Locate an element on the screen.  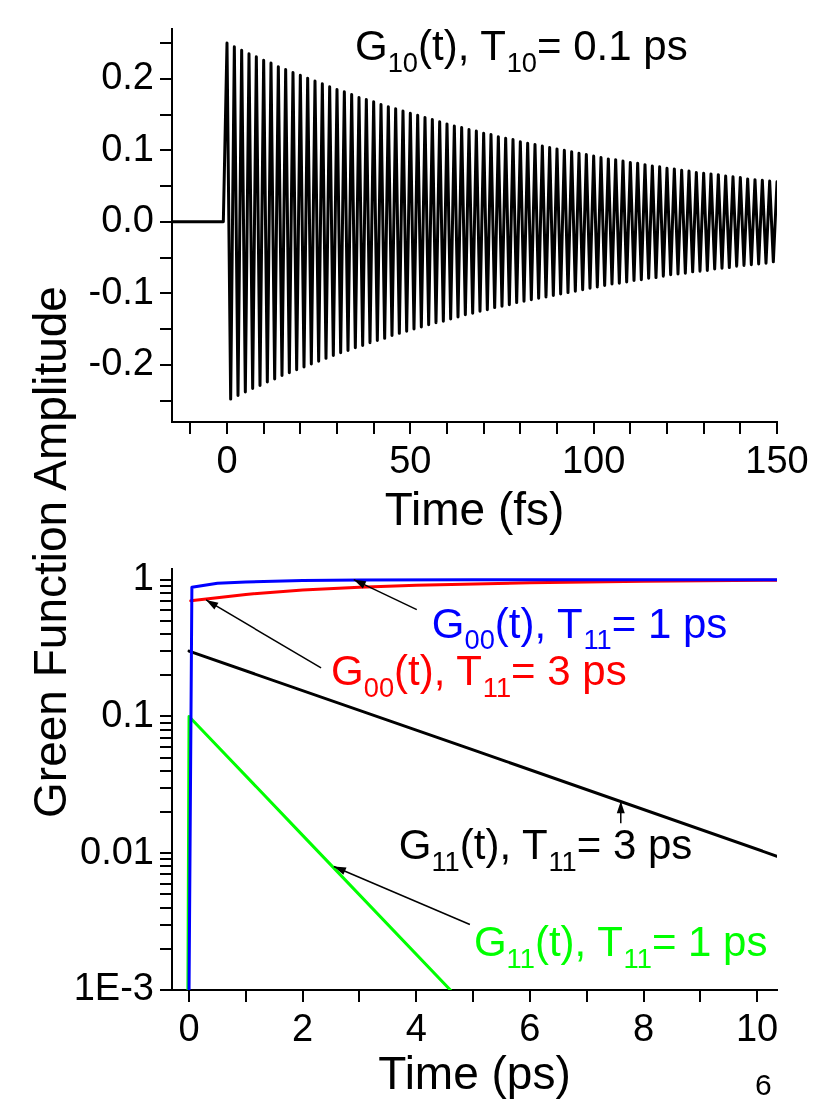
y-tick-label: 0.01 is located at coordinates (117, 850).